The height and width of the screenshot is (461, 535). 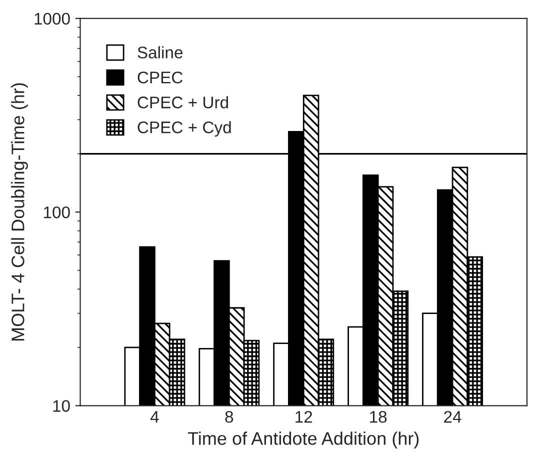 I want to click on legend-label: CPEC + Urd, so click(x=183, y=102).